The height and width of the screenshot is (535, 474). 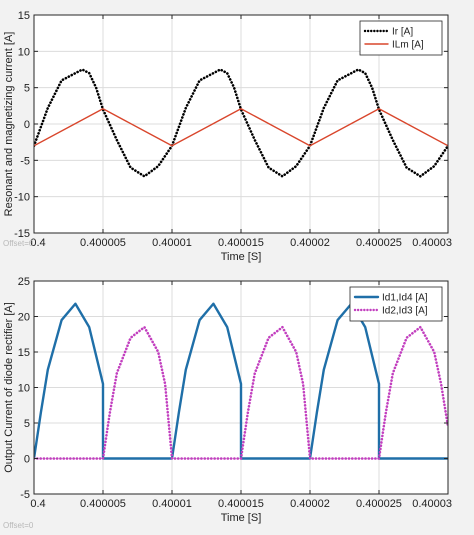 What do you see at coordinates (405, 311) in the screenshot?
I see `legend-entry-2: Id2,Id3 [A]` at bounding box center [405, 311].